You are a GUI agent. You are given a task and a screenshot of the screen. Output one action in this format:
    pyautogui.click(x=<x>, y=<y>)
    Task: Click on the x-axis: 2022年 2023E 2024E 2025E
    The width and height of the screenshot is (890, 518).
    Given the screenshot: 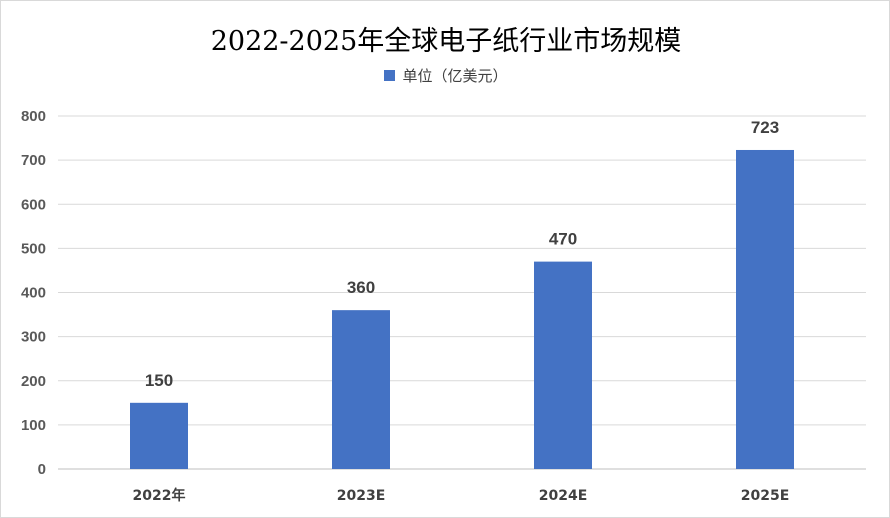 What is the action you would take?
    pyautogui.click(x=461, y=495)
    